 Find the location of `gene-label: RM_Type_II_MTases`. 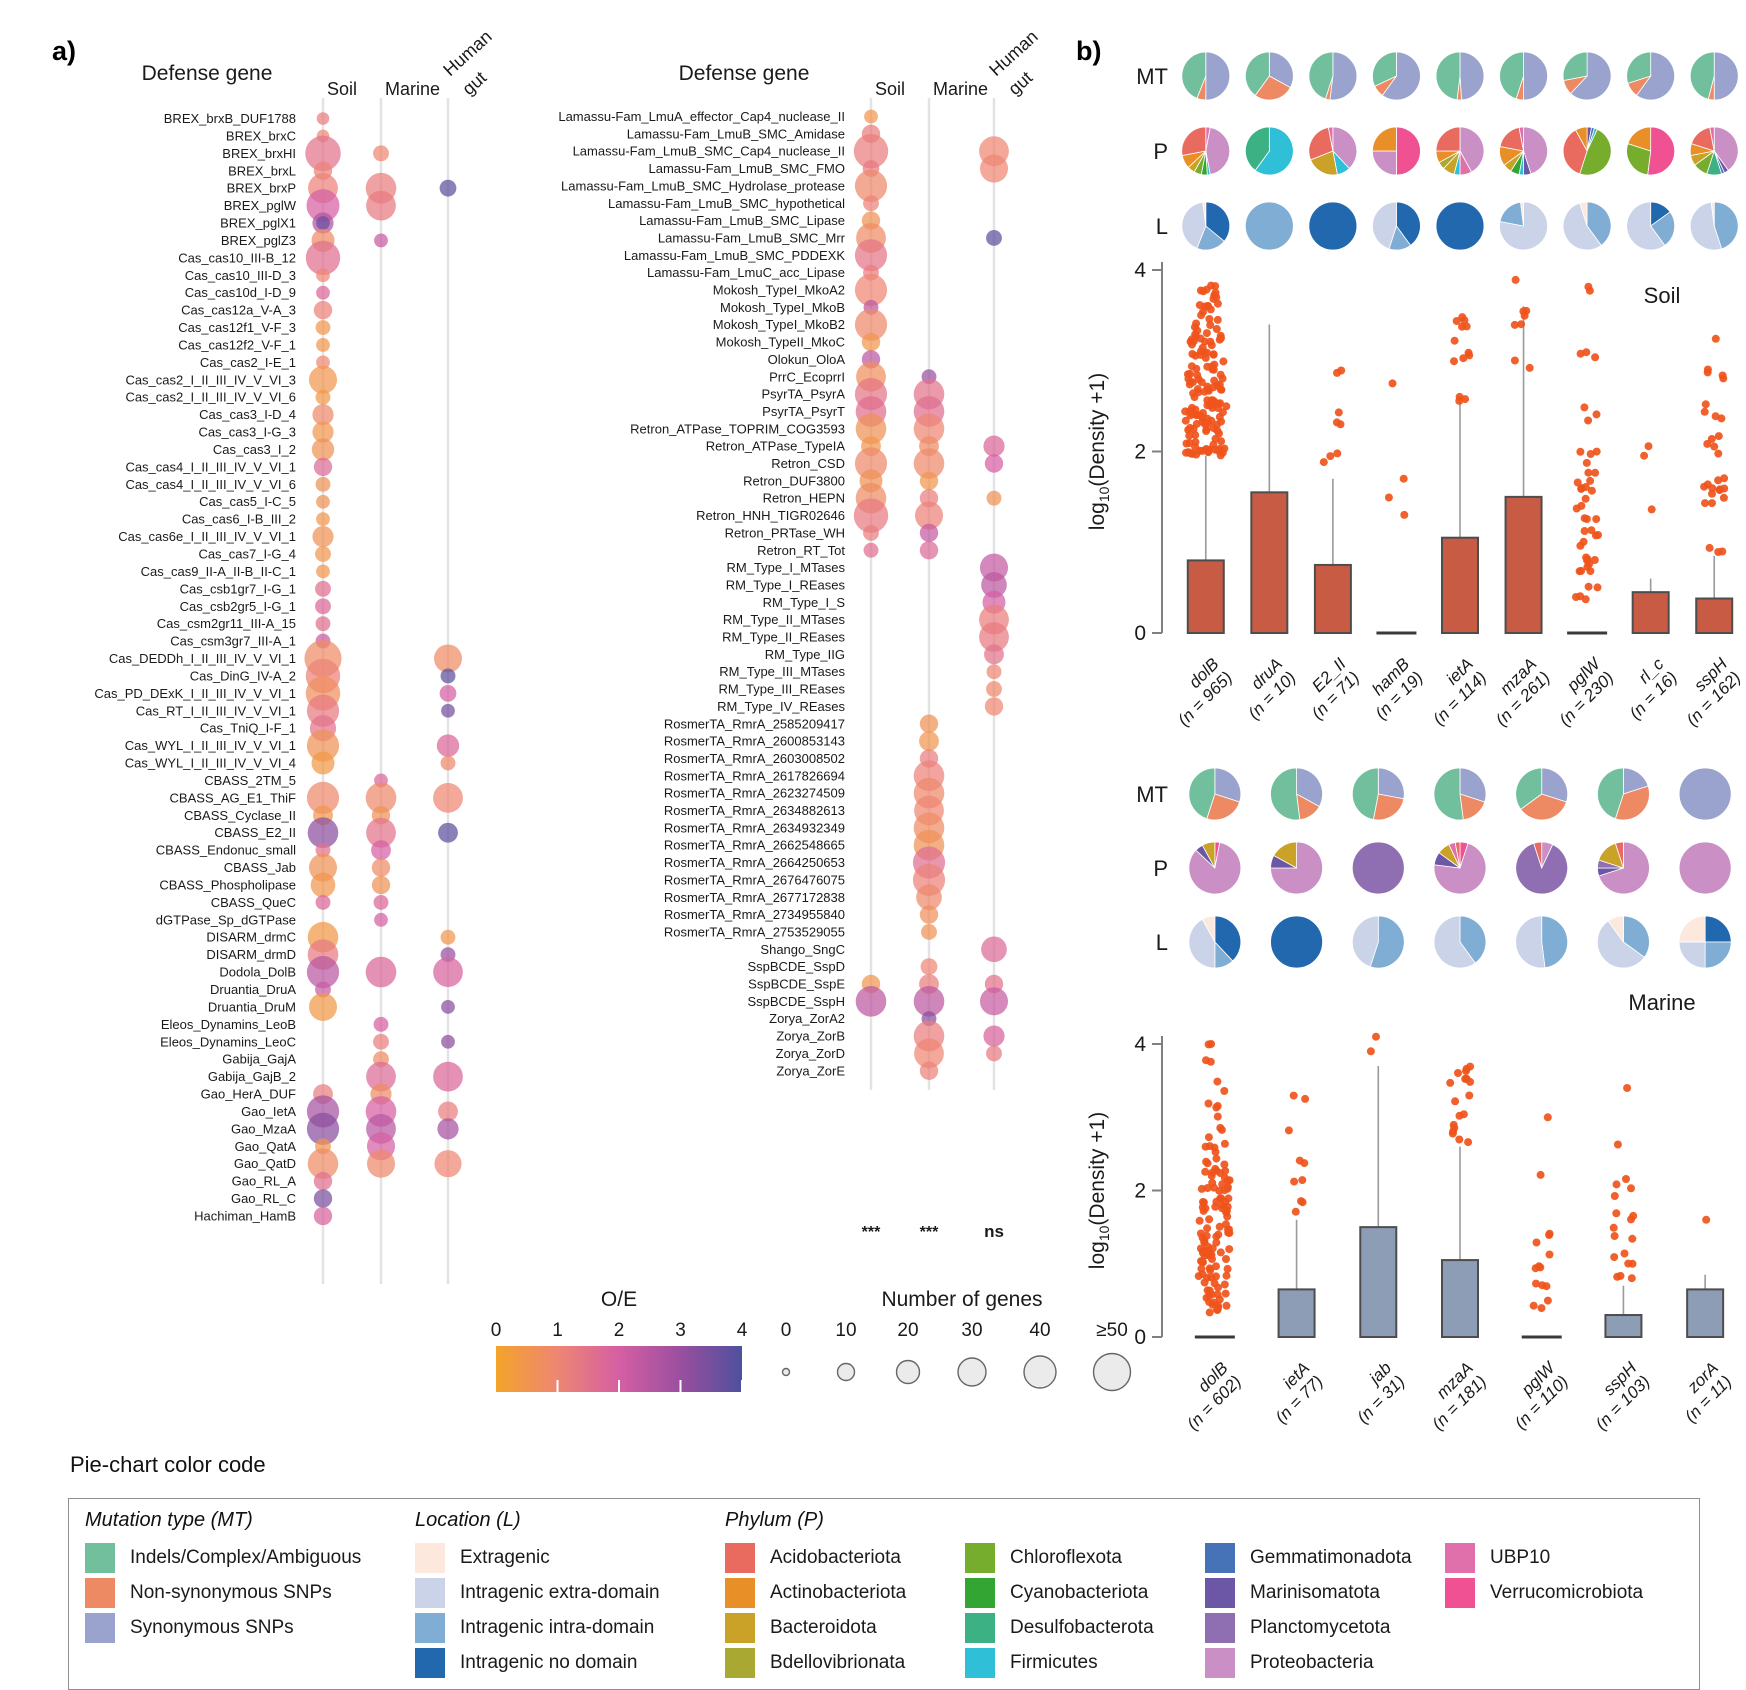

gene-label: RM_Type_II_MTases is located at coordinates (784, 619).